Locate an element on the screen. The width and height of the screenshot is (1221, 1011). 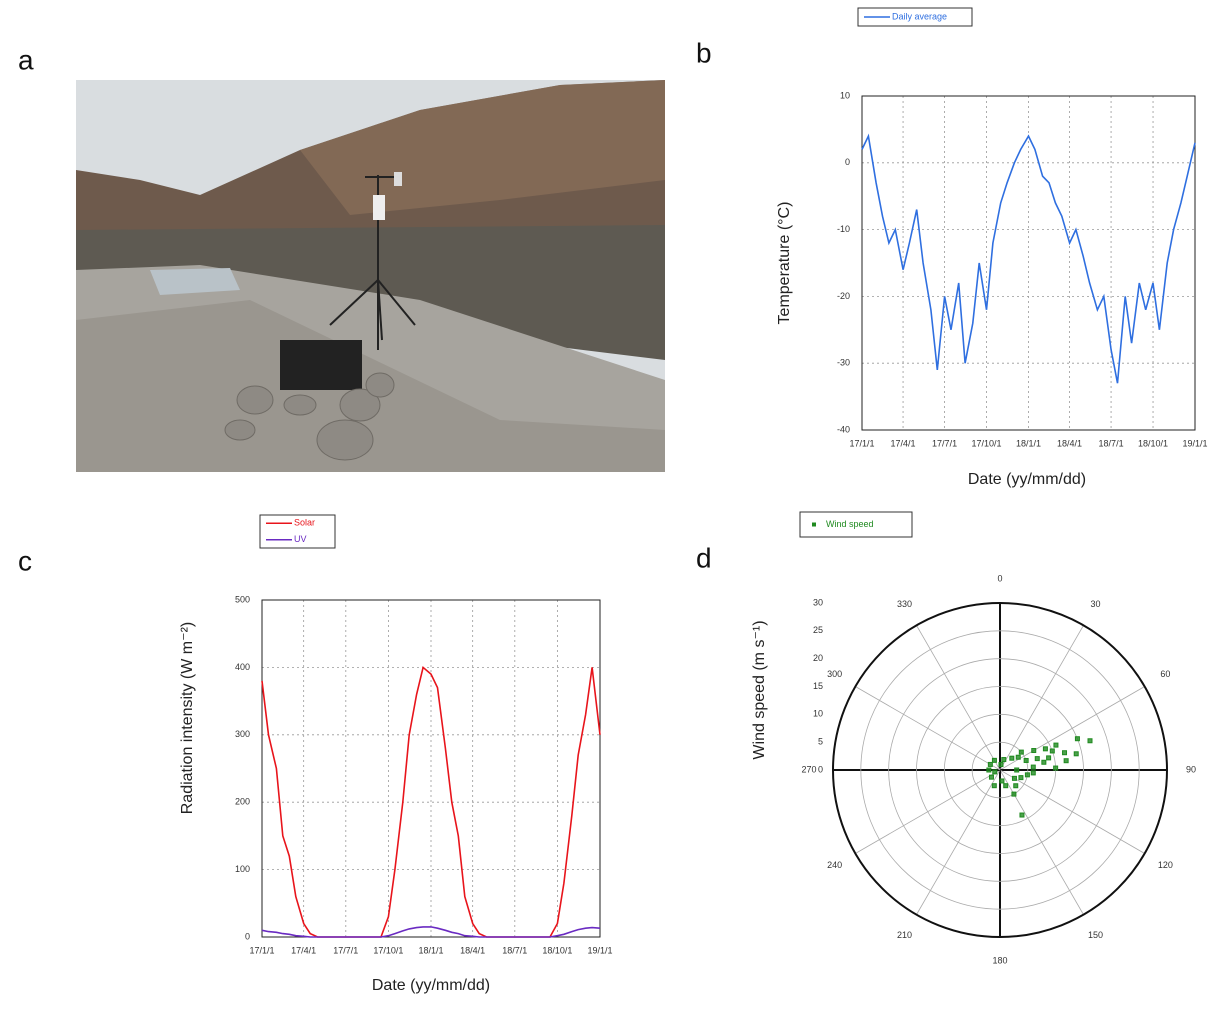
angle-tick-label: 30 is located at coordinates (1095, 604).